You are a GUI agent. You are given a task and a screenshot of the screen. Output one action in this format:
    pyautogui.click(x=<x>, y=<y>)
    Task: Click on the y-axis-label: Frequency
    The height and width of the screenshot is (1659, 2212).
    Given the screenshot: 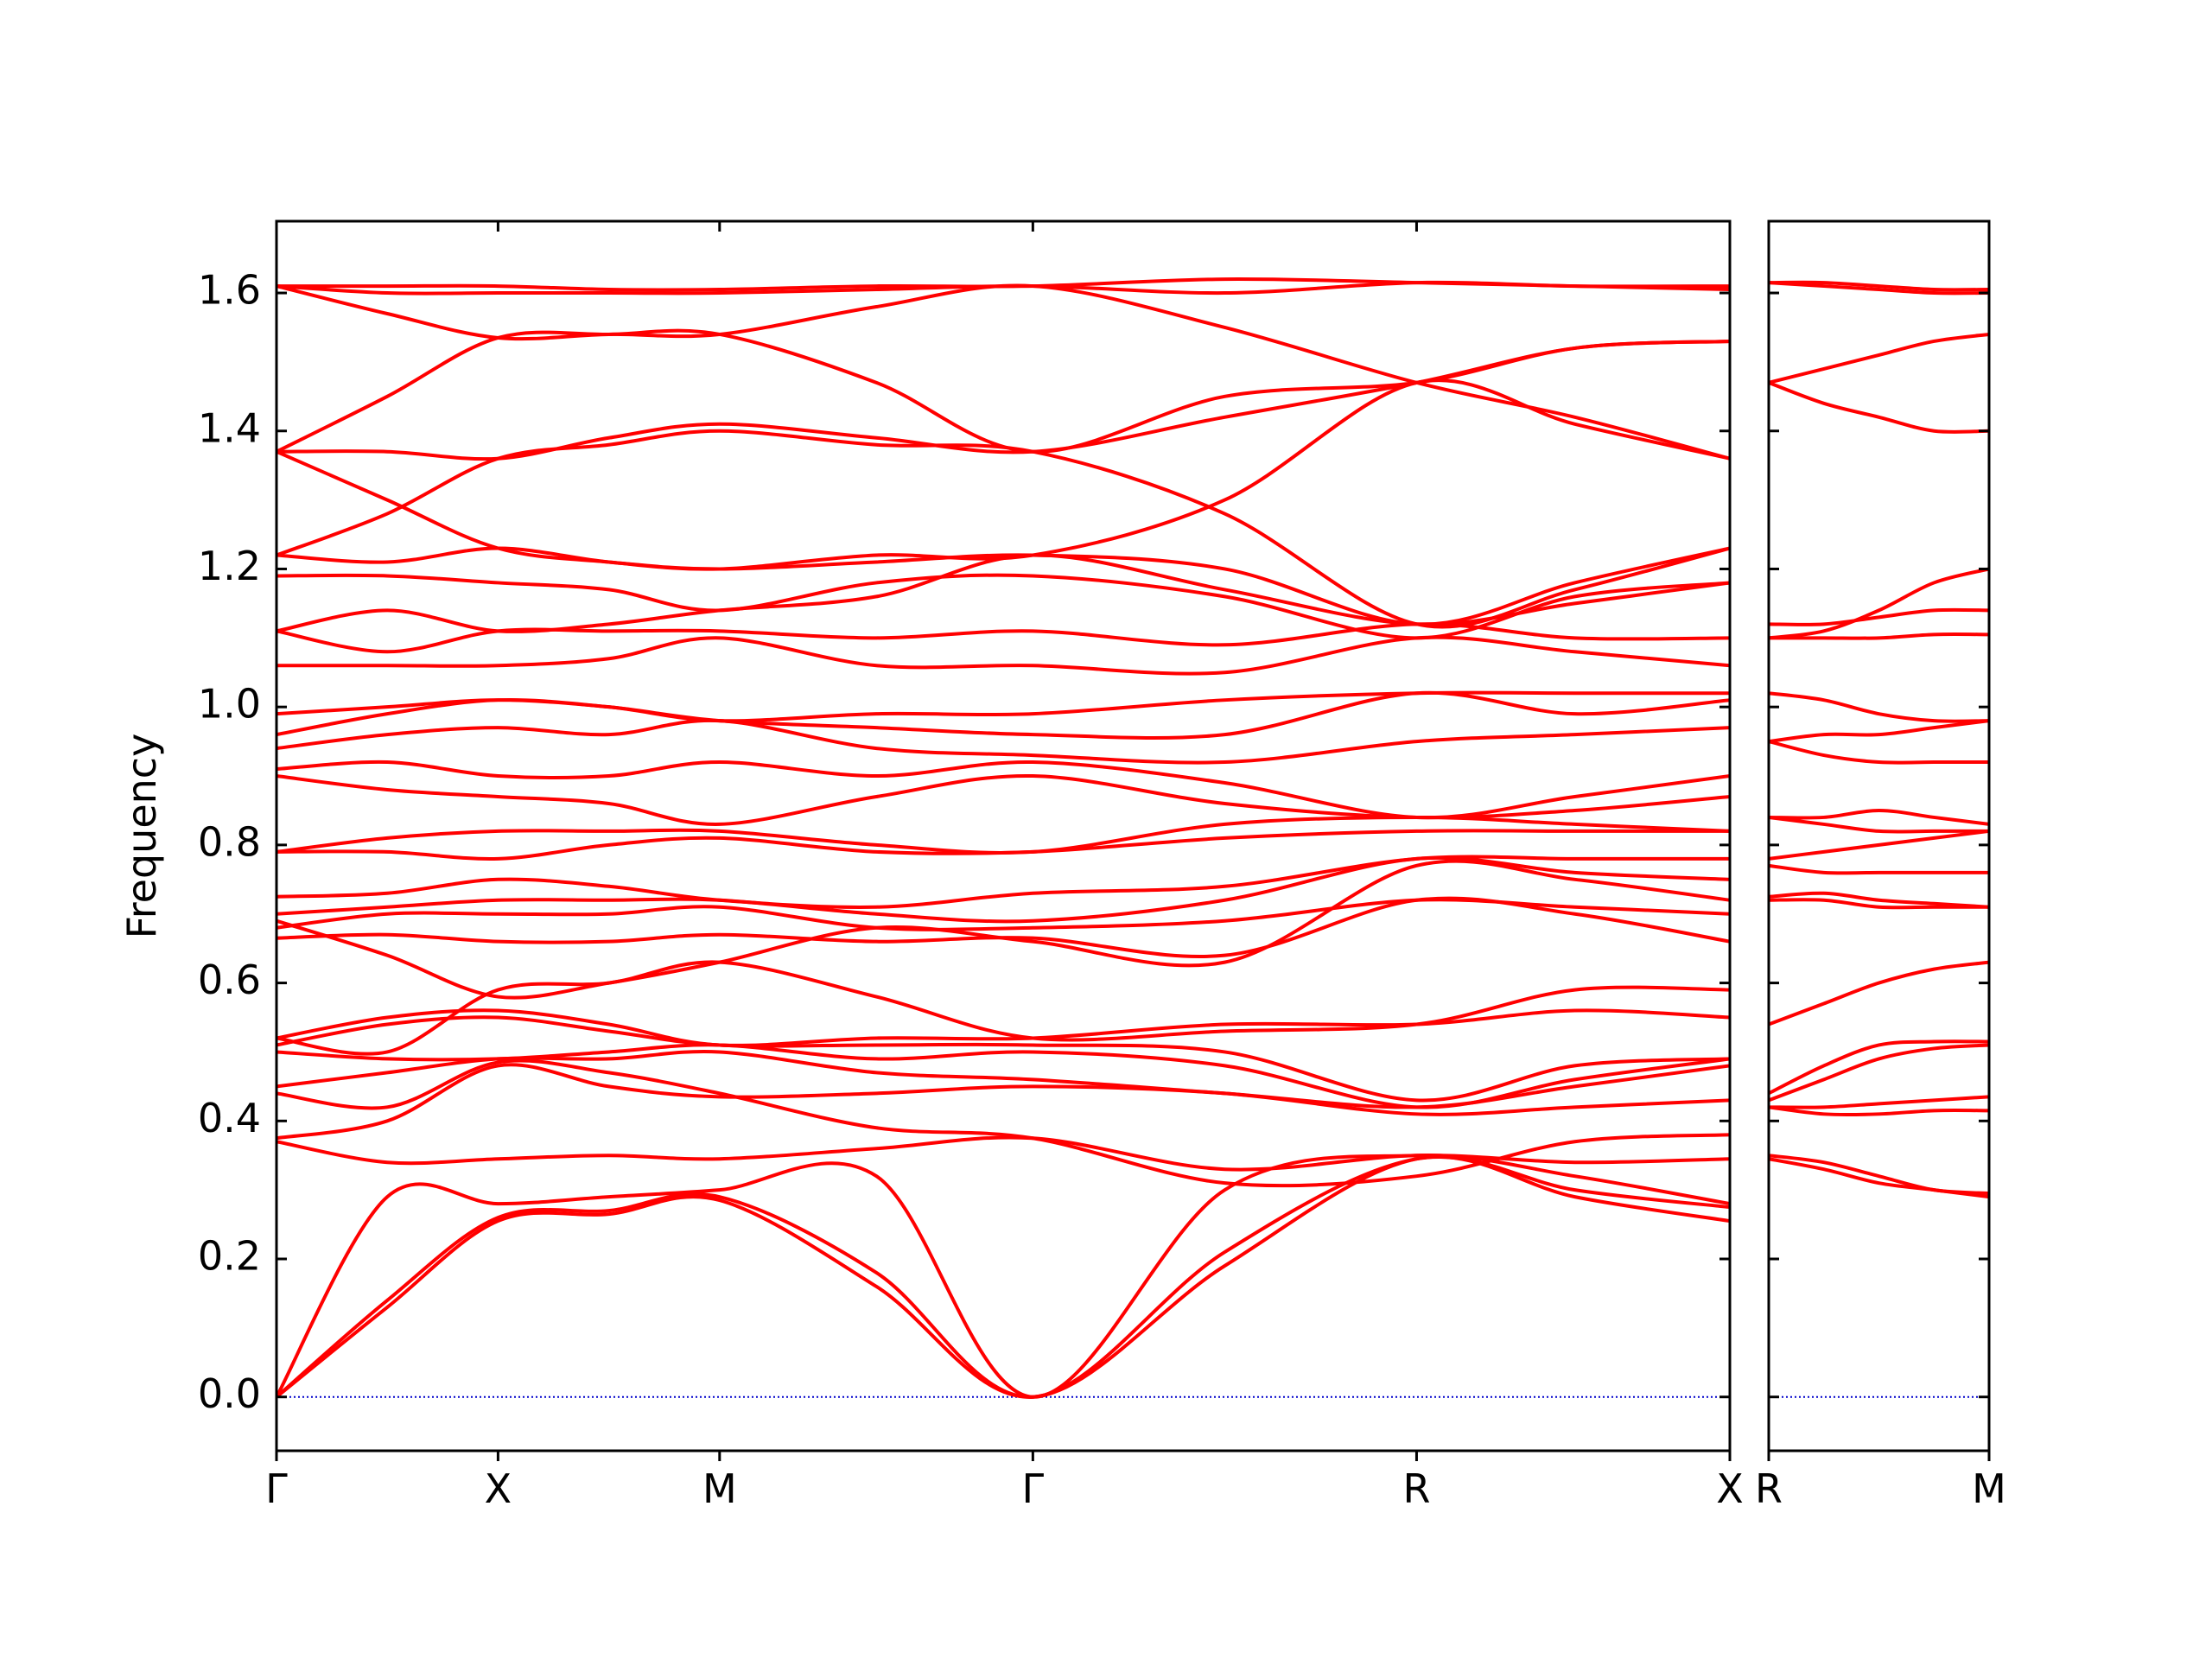 What is the action you would take?
    pyautogui.click(x=141, y=836)
    